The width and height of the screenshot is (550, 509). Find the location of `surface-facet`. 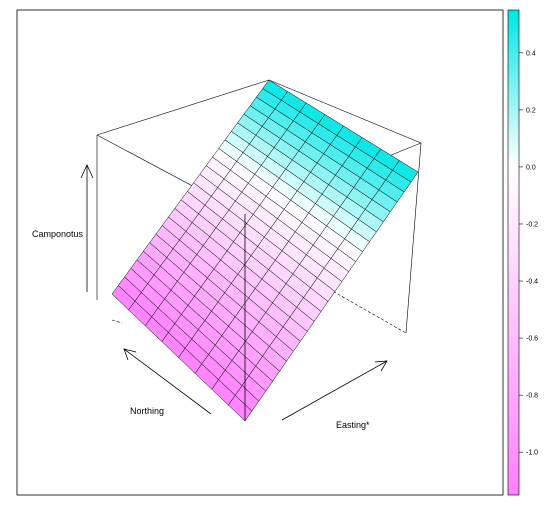

surface-facet is located at coordinates (405, 171).